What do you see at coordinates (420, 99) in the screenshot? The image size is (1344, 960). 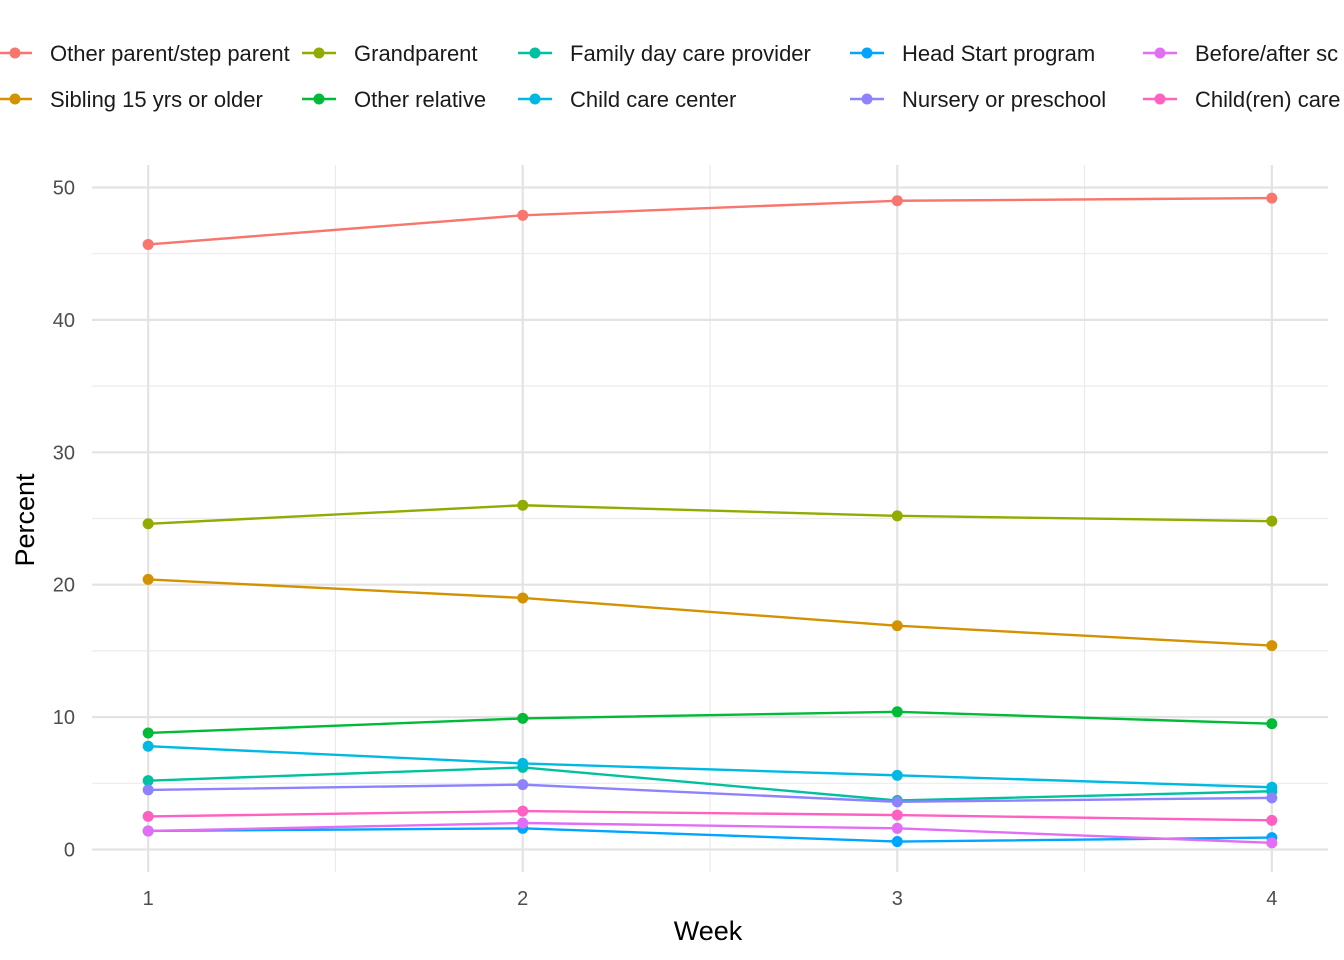 I see `legend-label: Other relative` at bounding box center [420, 99].